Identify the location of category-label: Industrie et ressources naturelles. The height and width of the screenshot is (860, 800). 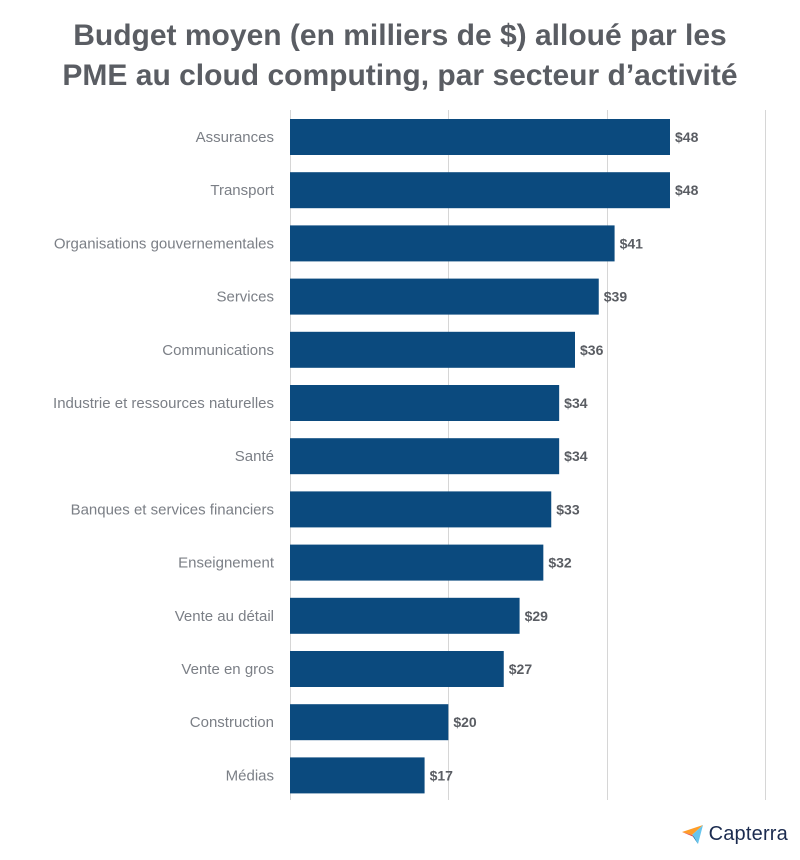
(163, 403).